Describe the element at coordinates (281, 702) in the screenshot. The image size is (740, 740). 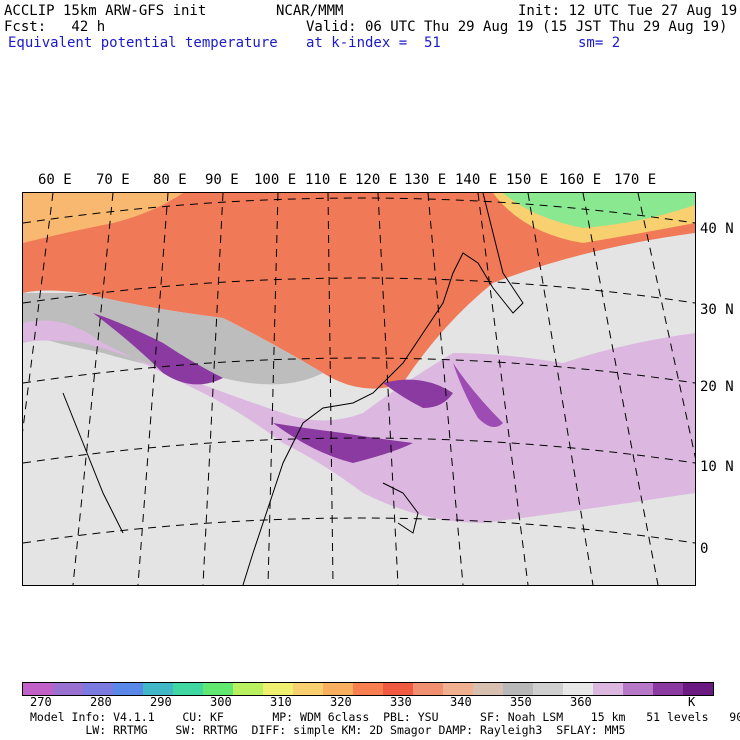
I see `colorbar-tick: 310` at that location.